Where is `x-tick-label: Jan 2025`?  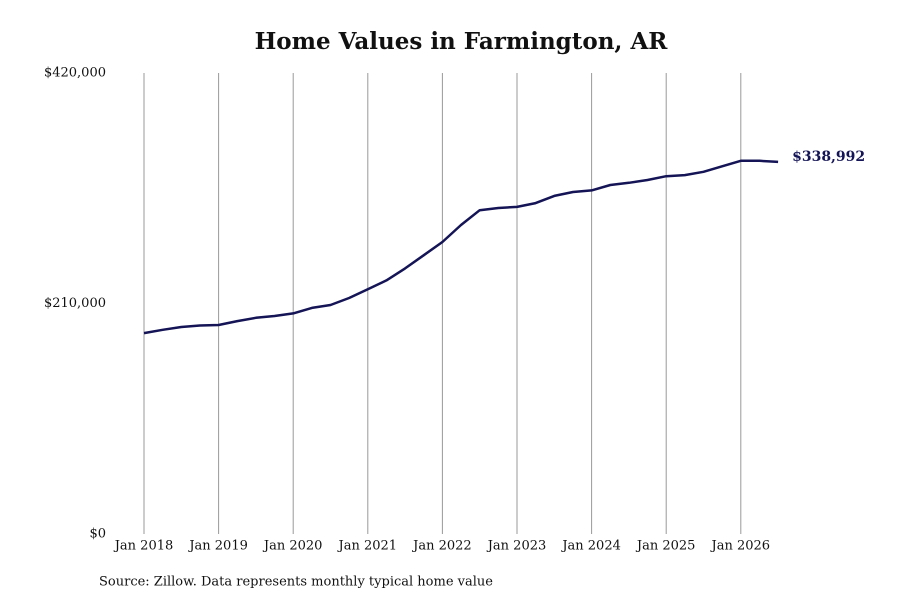 x-tick-label: Jan 2025 is located at coordinates (665, 546).